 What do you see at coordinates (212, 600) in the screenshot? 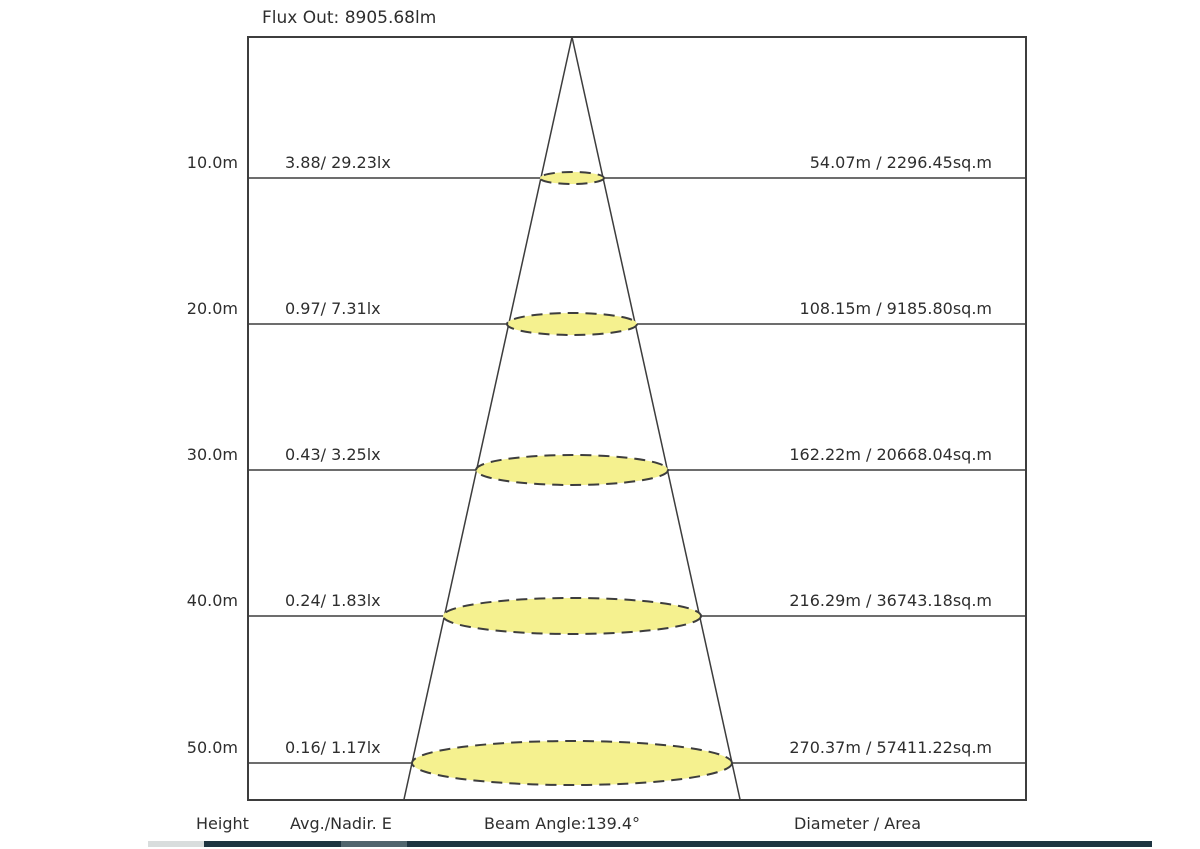
I see `height-label-40m: 40.0m` at bounding box center [212, 600].